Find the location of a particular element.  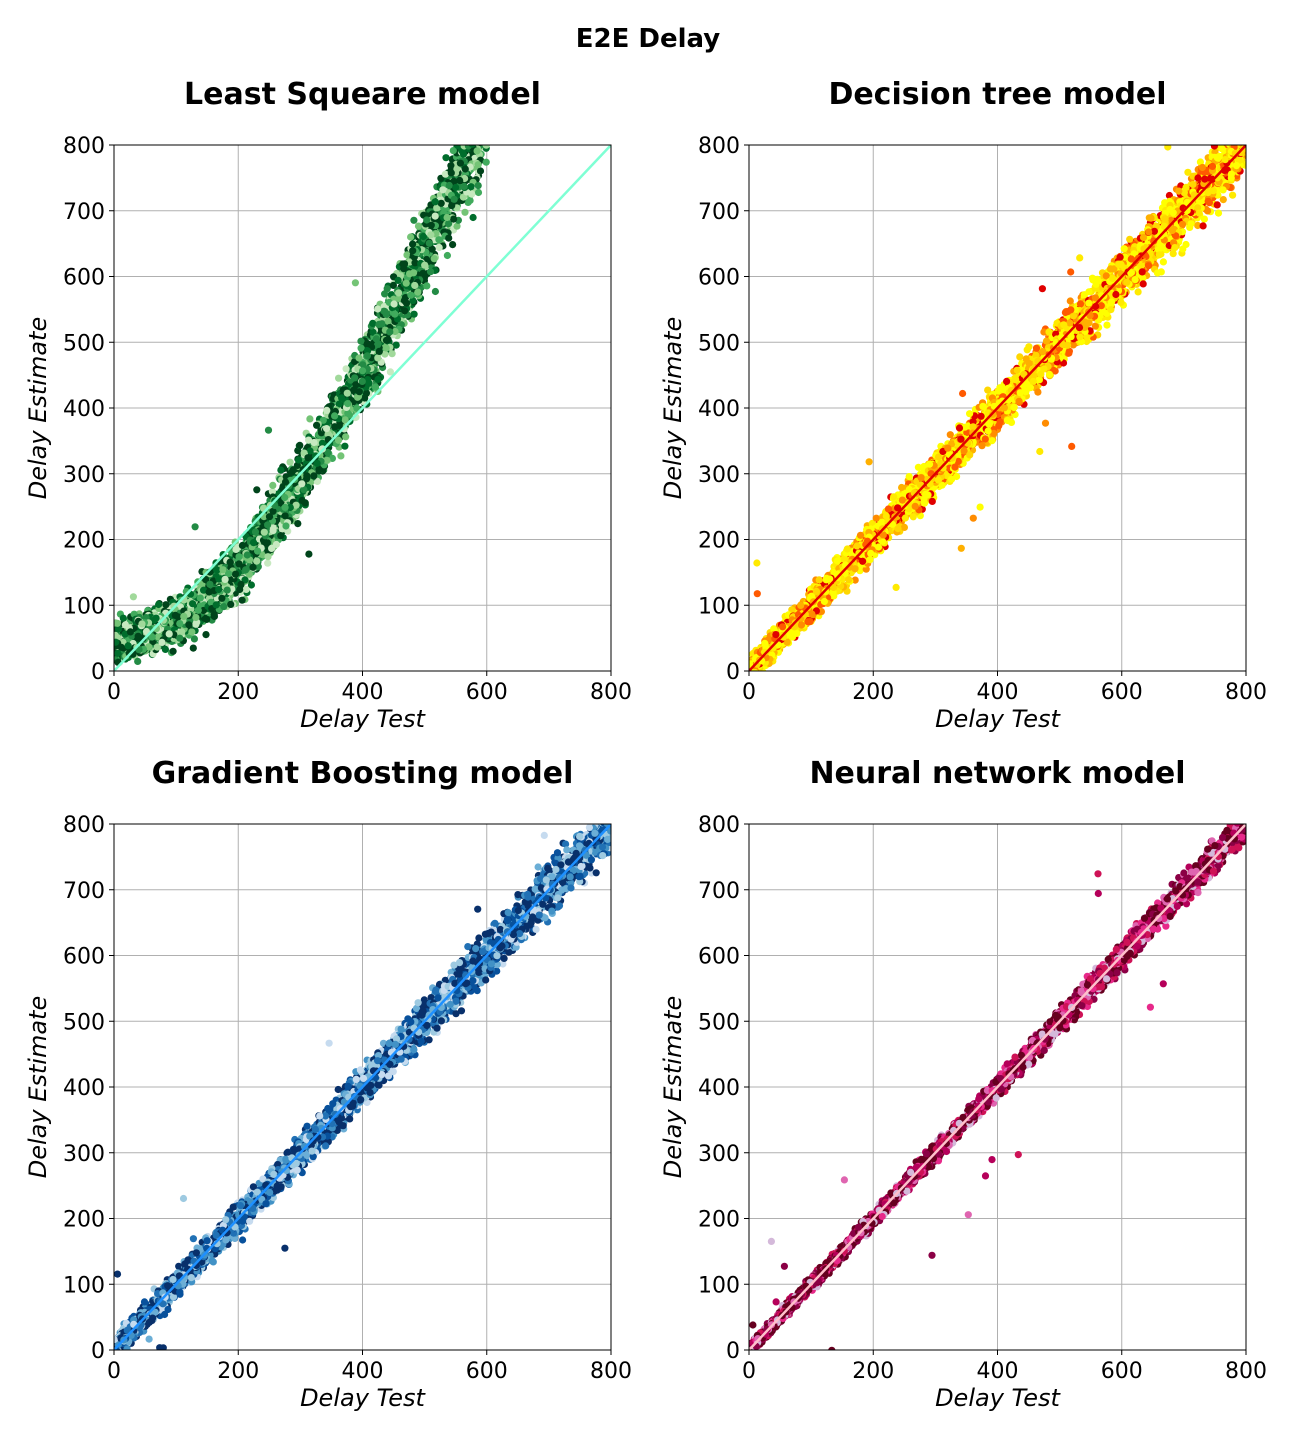

x-tick-label: 400 is located at coordinates (363, 692).